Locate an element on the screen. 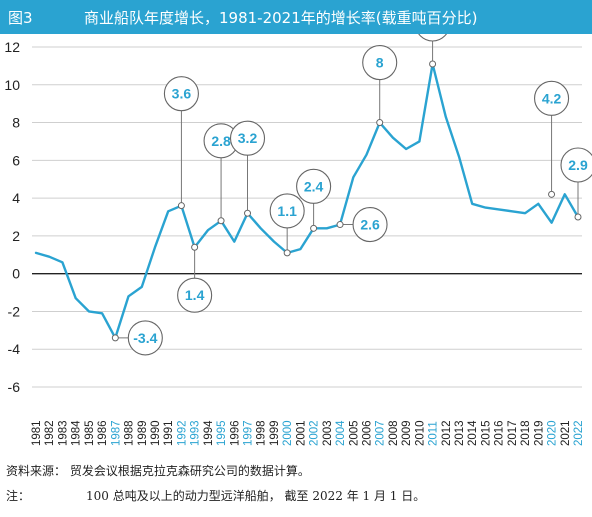  annotation-label: 1.4 is located at coordinates (195, 295).